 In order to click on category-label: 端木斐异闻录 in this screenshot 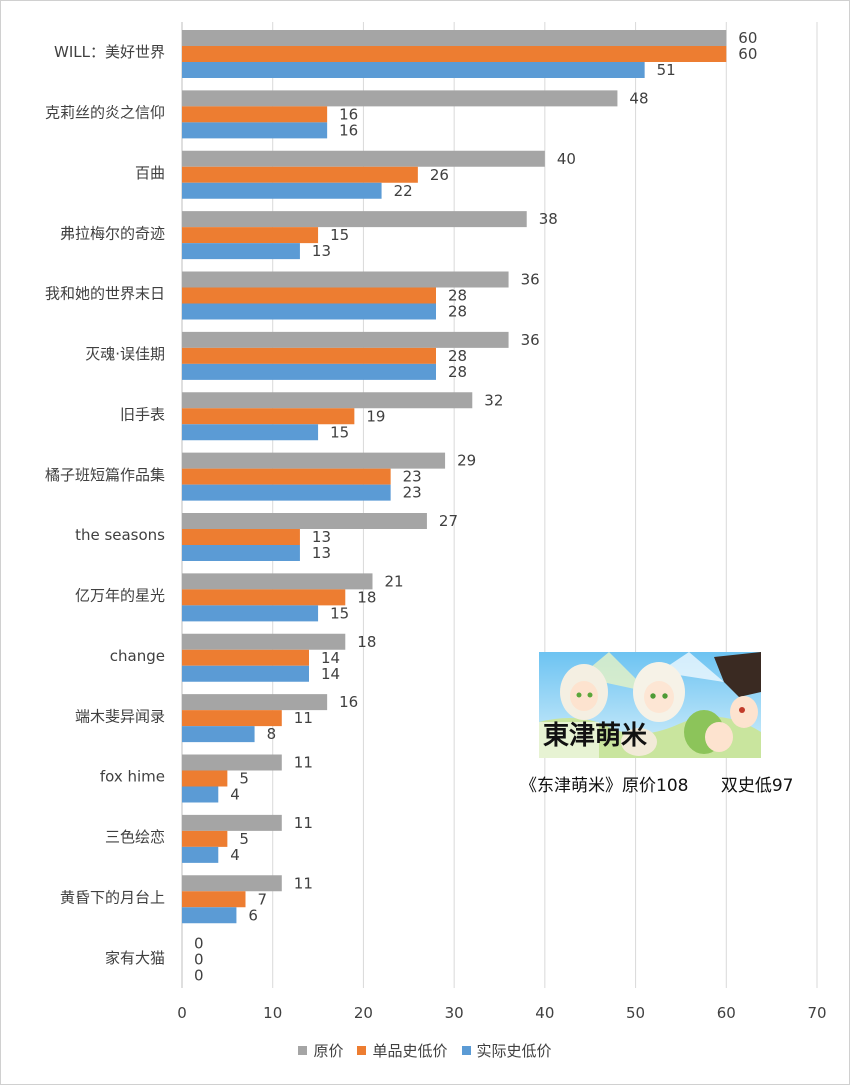, I will do `click(120, 716)`.